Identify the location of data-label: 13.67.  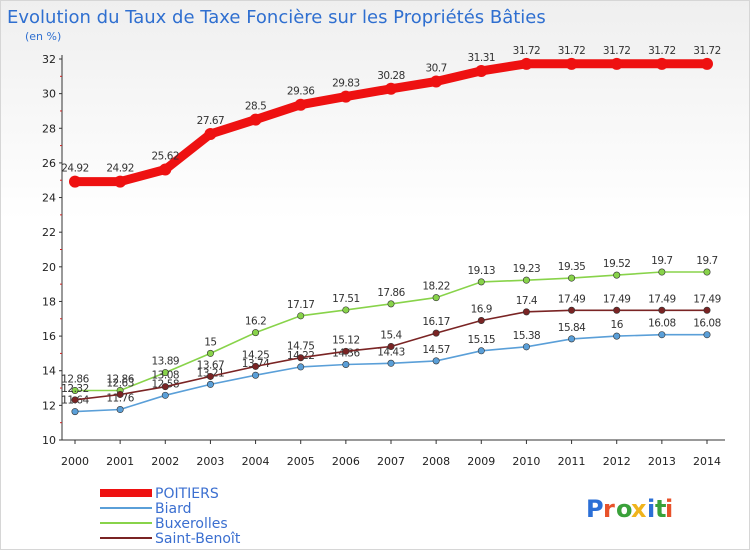
(211, 365).